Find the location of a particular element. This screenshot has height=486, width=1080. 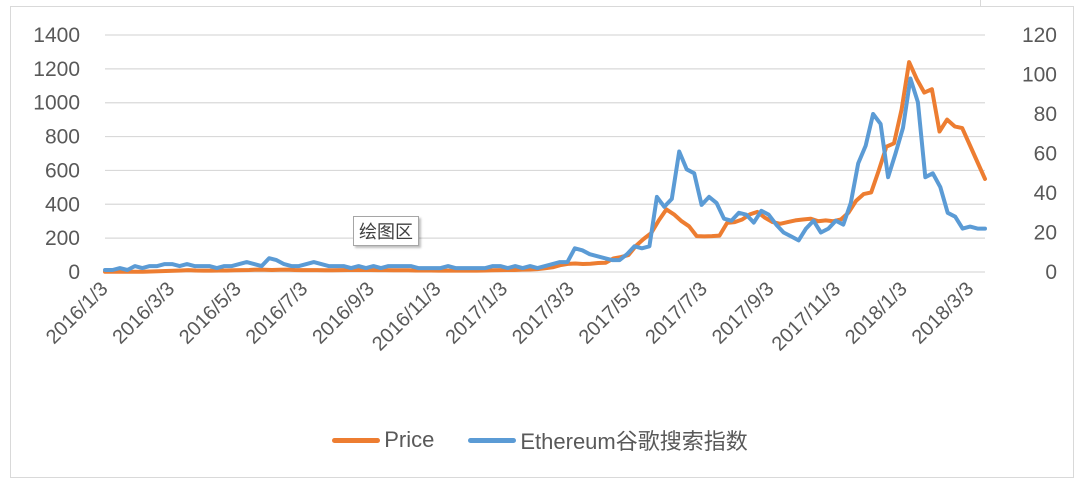

x-tick-label: 2017/3/3 is located at coordinates (543, 313).